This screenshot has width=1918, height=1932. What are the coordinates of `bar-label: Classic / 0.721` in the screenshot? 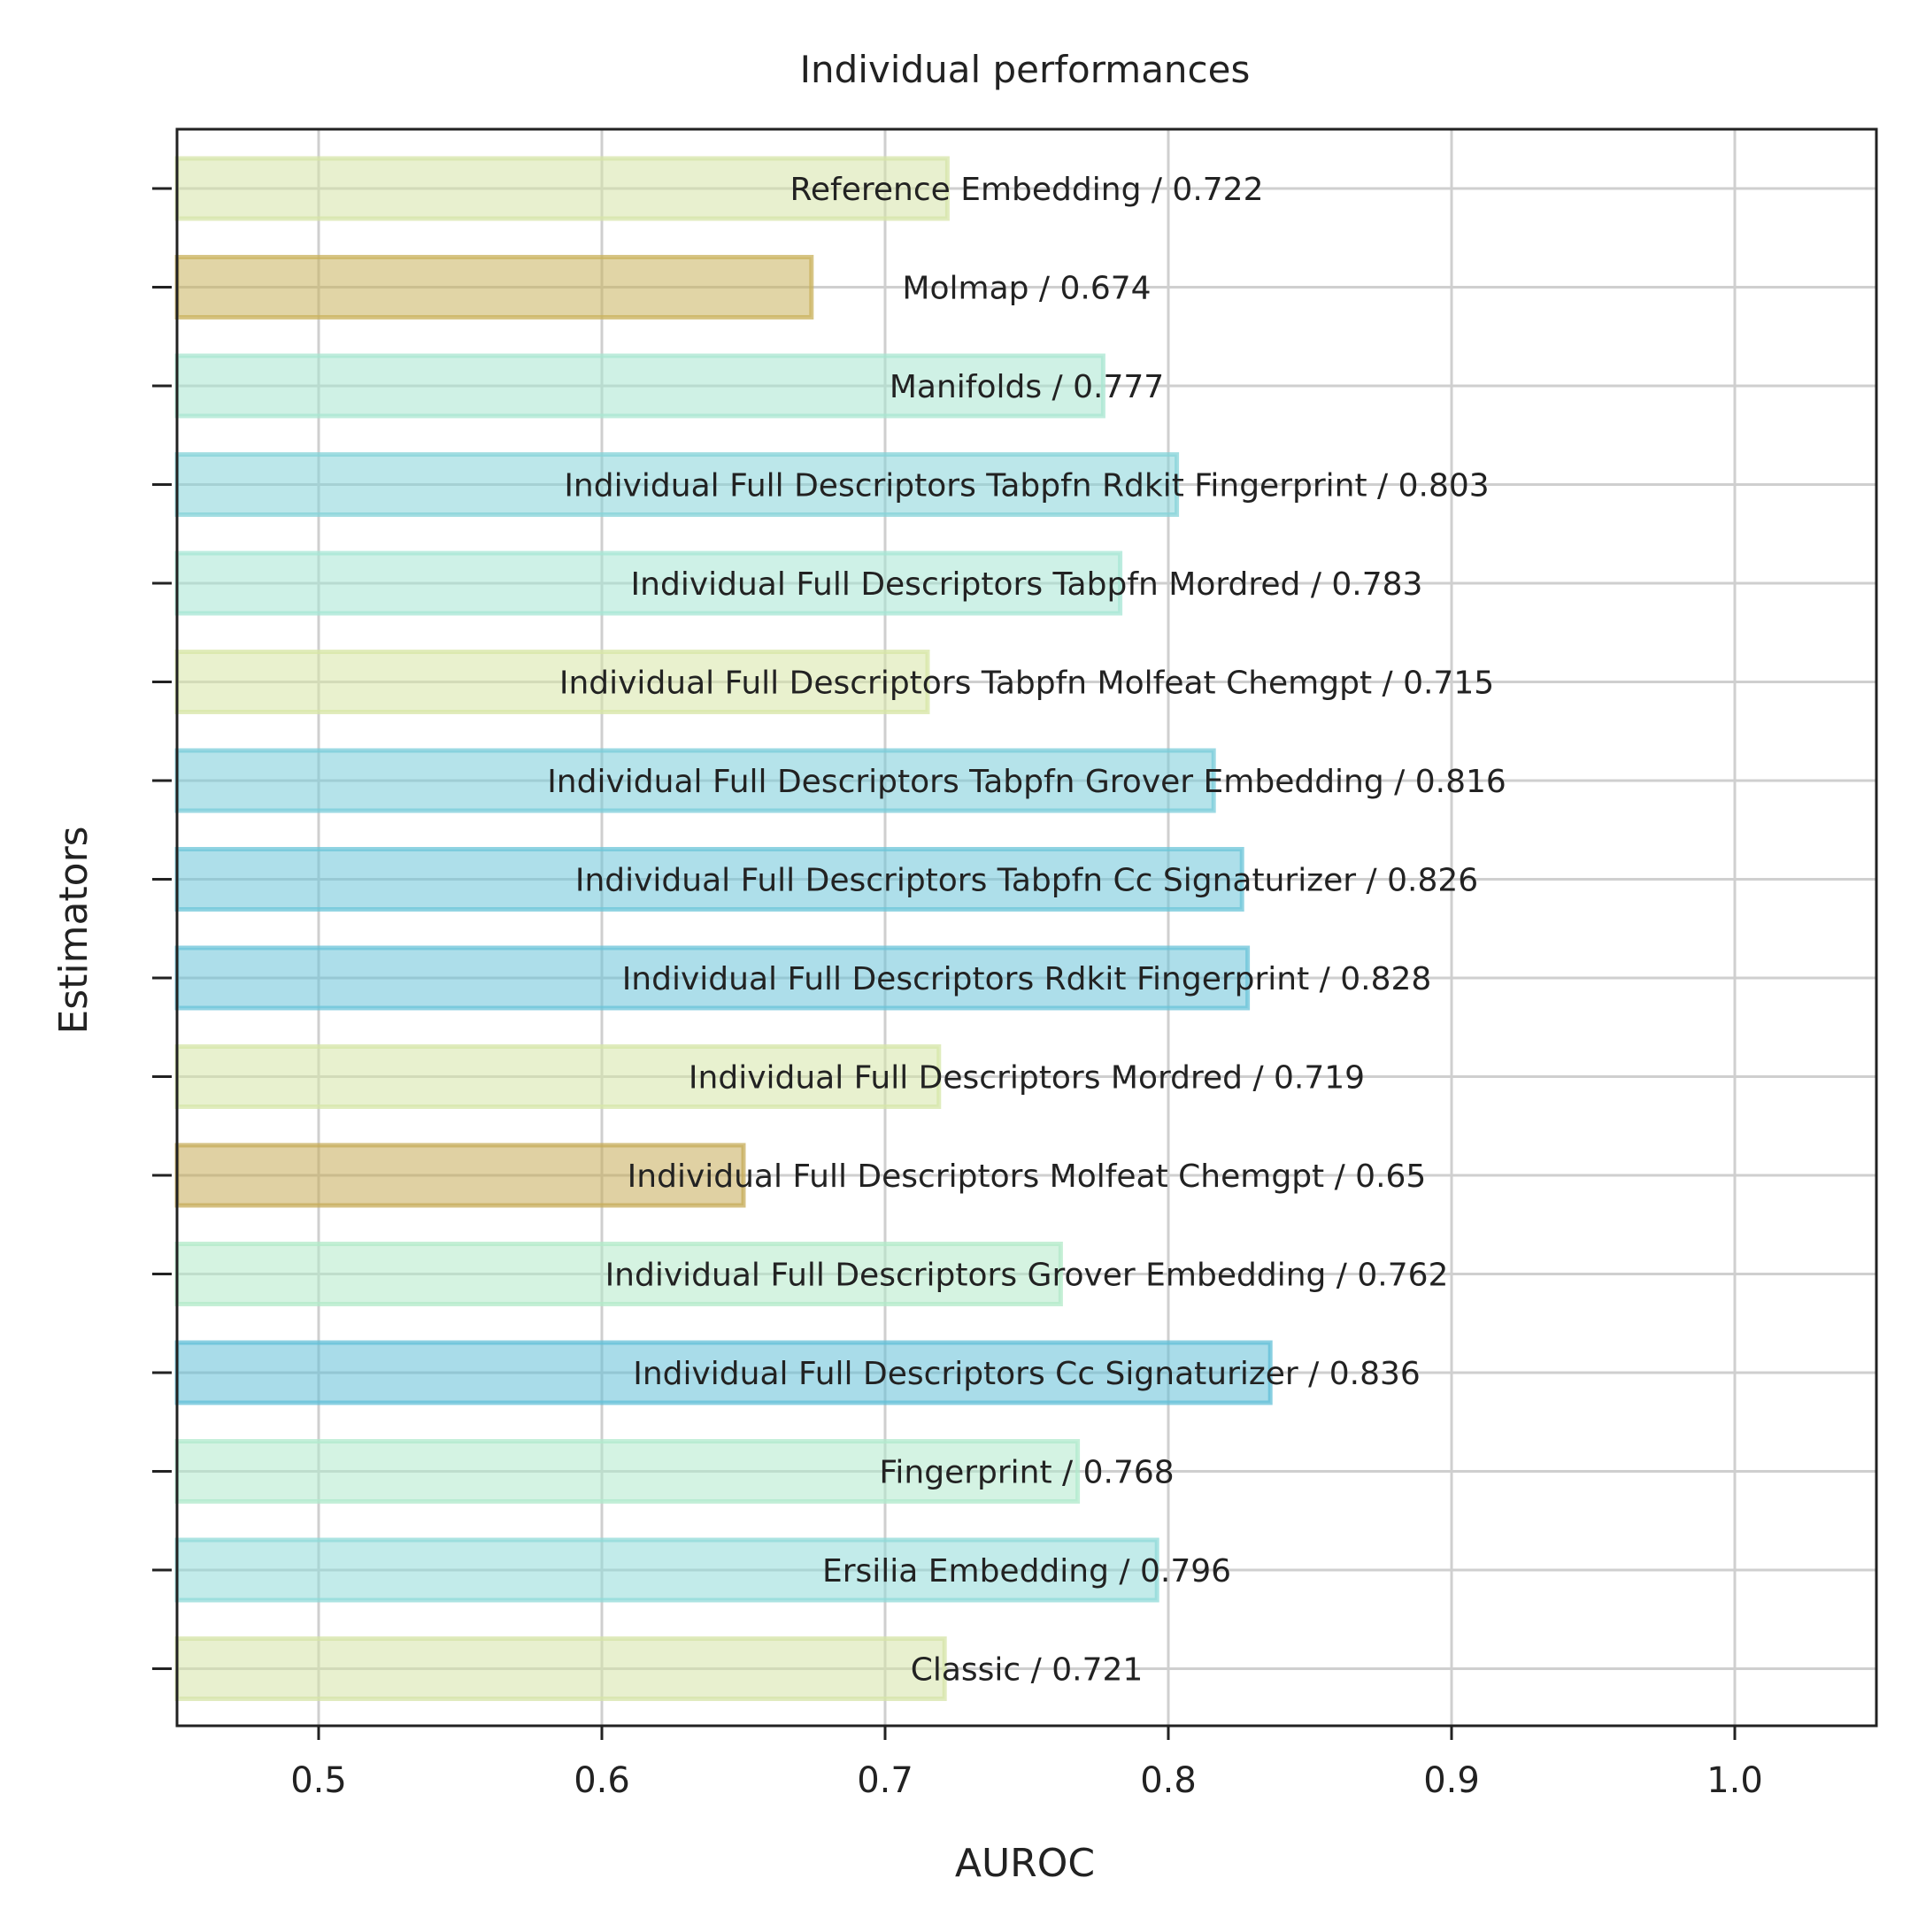 It's located at (1027, 1671).